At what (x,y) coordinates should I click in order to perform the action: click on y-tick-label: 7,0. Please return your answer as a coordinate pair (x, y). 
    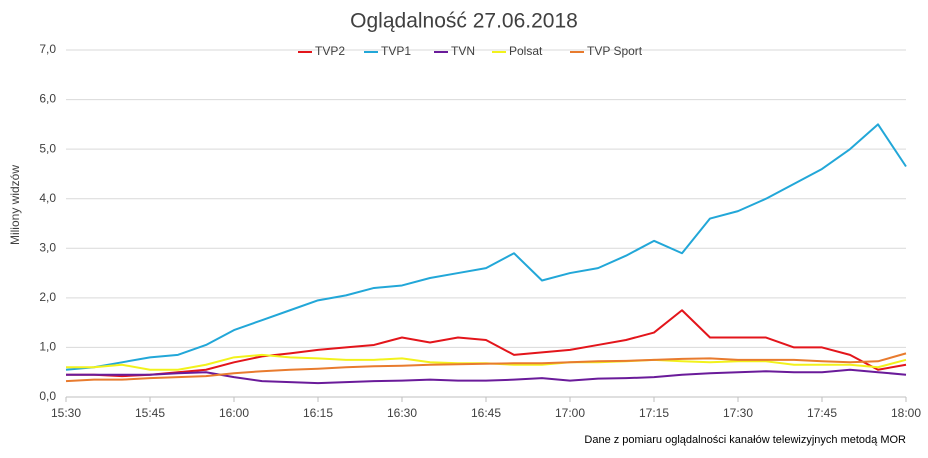
    Looking at the image, I should click on (47, 49).